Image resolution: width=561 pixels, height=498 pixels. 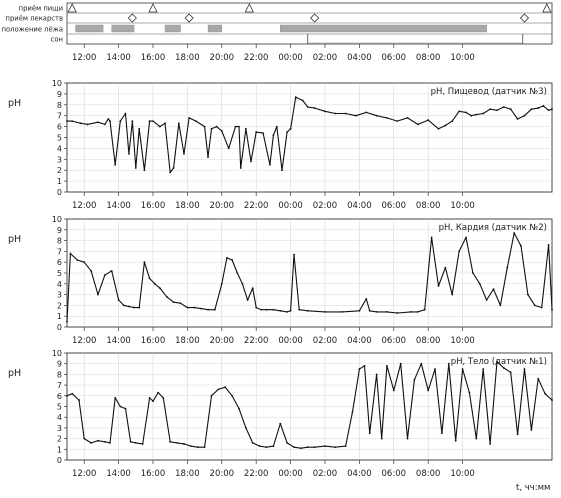 I want to click on y-tick-label: 5, so click(x=59, y=407).